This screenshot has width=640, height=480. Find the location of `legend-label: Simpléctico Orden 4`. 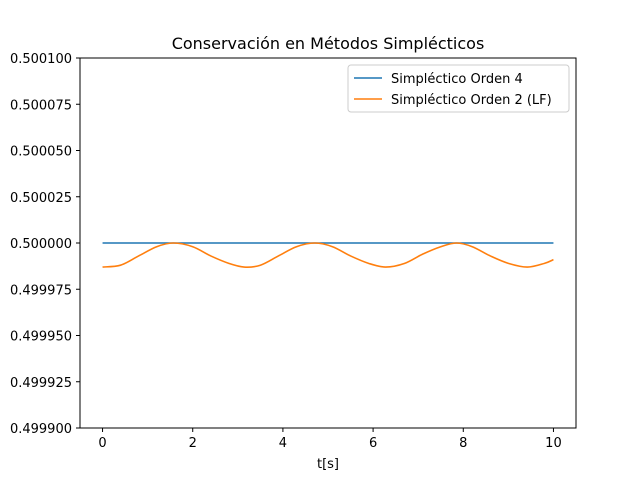

legend-label: Simpléctico Orden 4 is located at coordinates (457, 79).